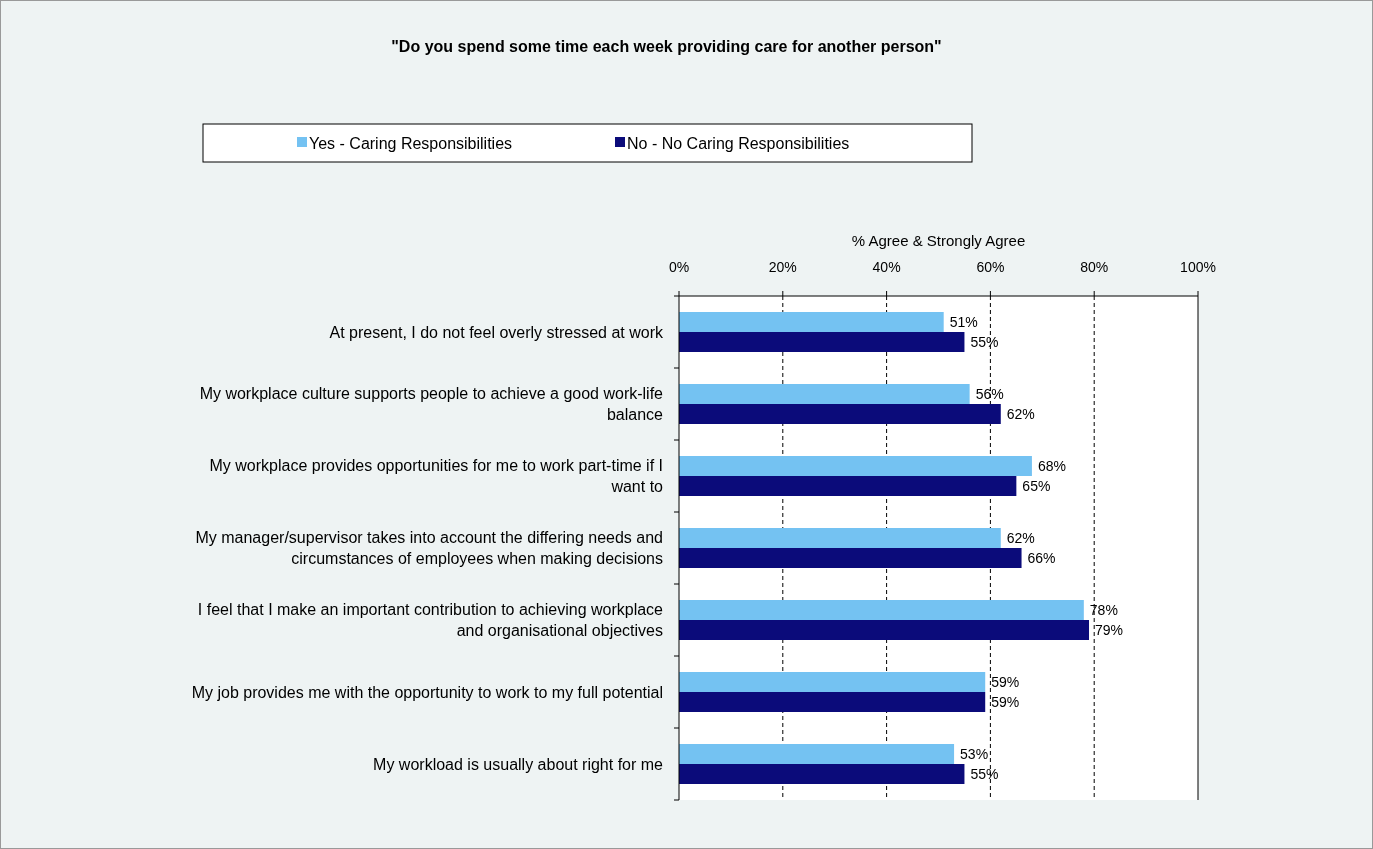 The height and width of the screenshot is (849, 1373). What do you see at coordinates (963, 321) in the screenshot?
I see `data-label: 51%` at bounding box center [963, 321].